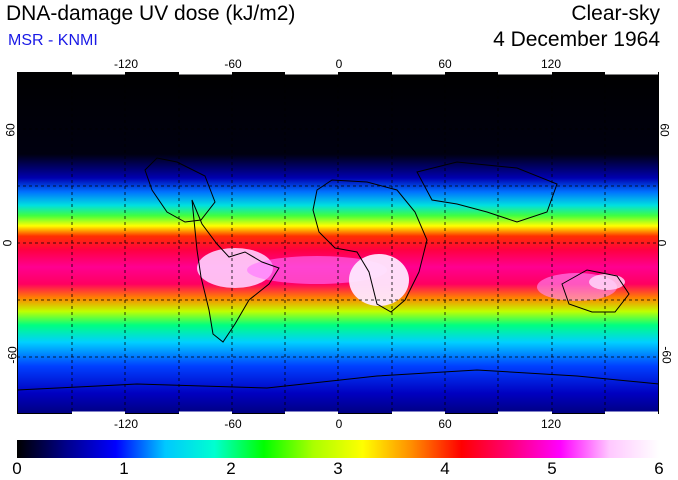 The image size is (678, 480). Describe the element at coordinates (445, 424) in the screenshot. I see `lon-tick-bottom: 60` at that location.